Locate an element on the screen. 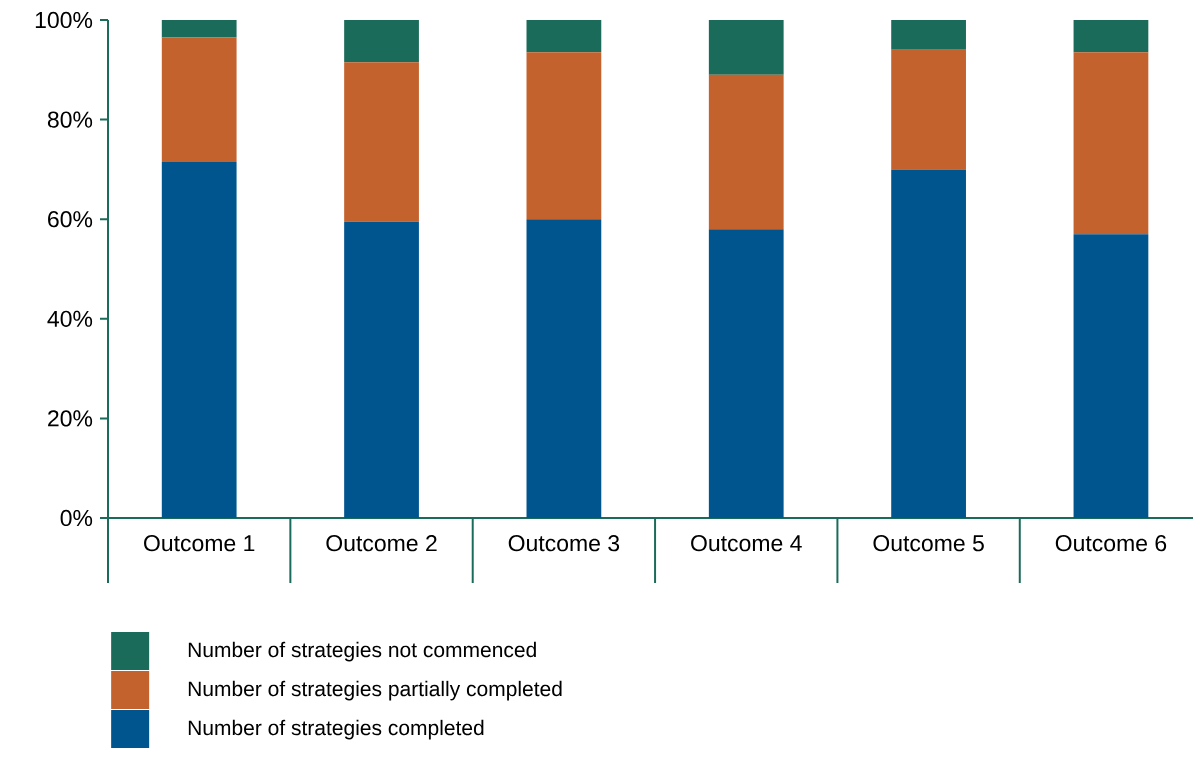 Image resolution: width=1193 pixels, height=758 pixels. y-tick-label: 80% is located at coordinates (70, 119).